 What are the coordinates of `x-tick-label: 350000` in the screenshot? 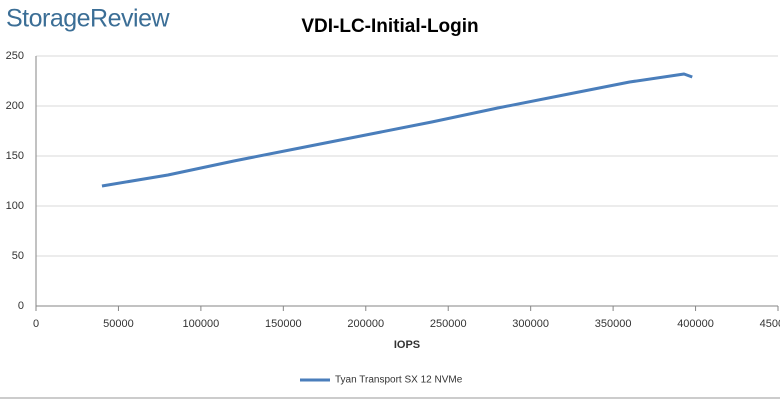 It's located at (613, 324).